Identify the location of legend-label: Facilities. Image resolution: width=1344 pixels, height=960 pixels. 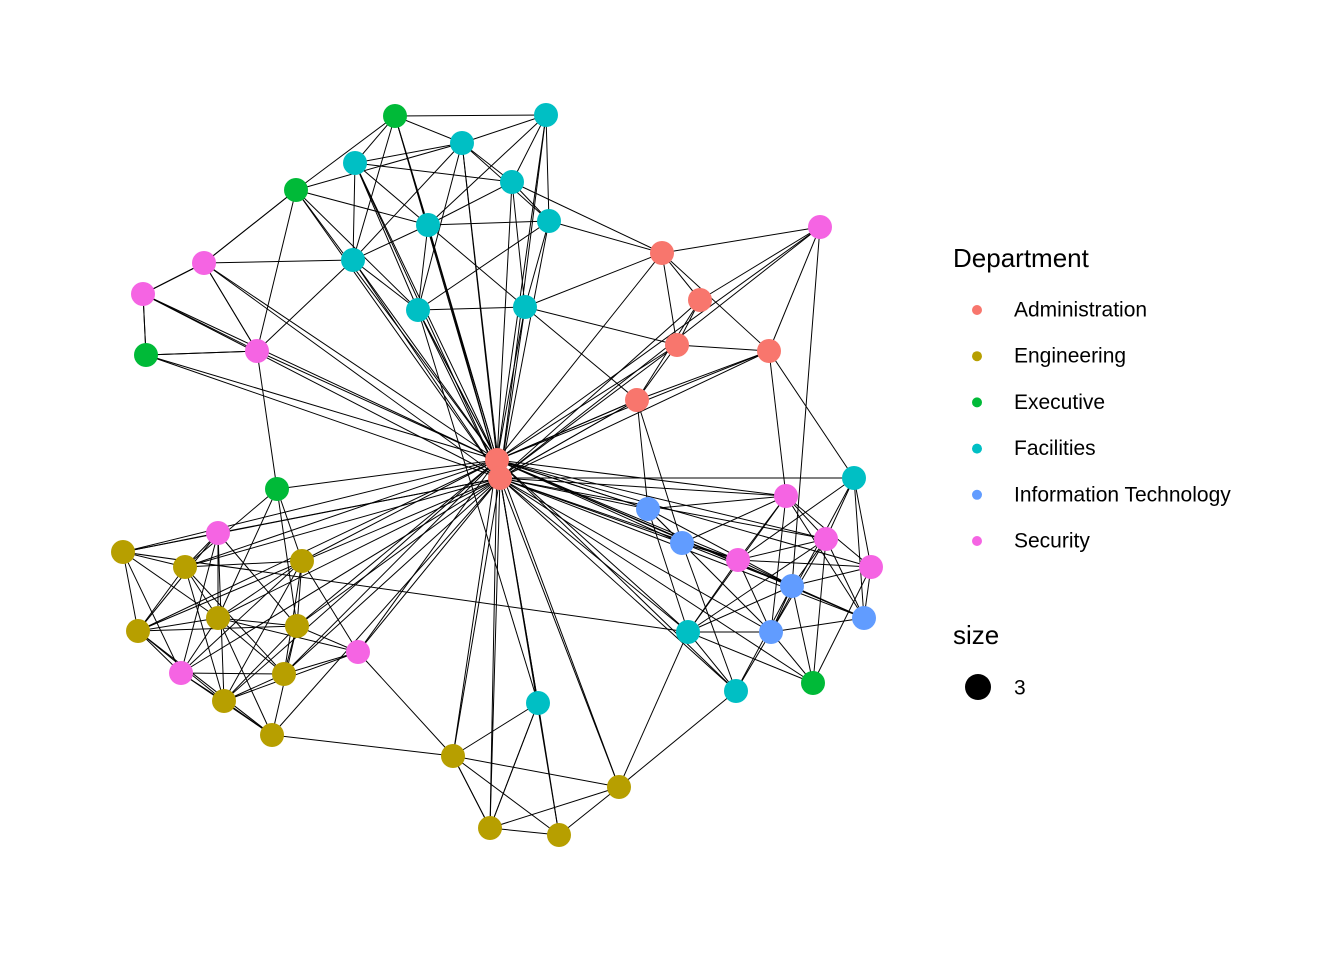
(1055, 448).